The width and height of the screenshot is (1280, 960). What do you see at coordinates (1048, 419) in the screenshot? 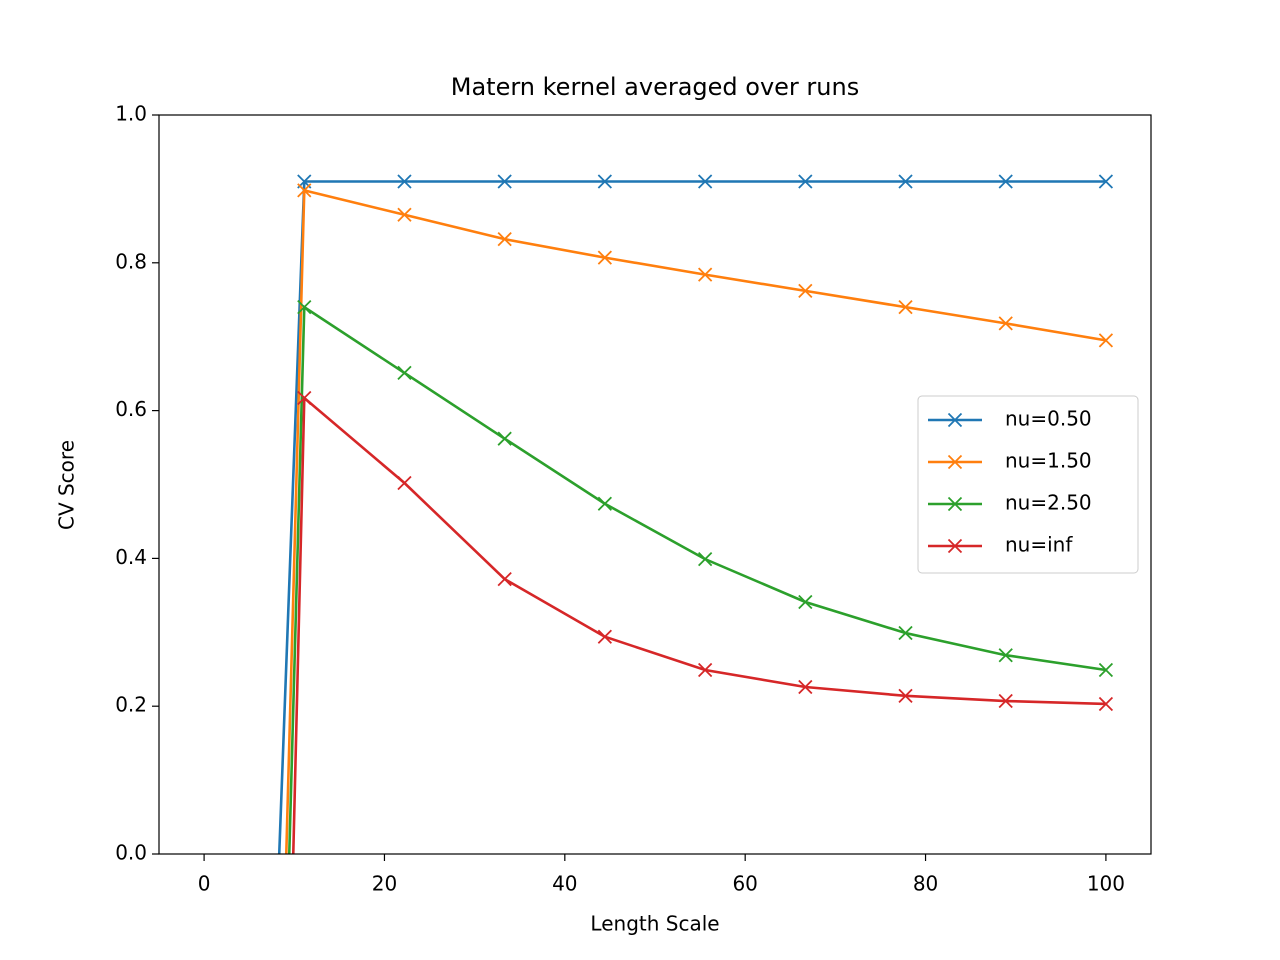
I see `legend-label: nu=0.50` at bounding box center [1048, 419].